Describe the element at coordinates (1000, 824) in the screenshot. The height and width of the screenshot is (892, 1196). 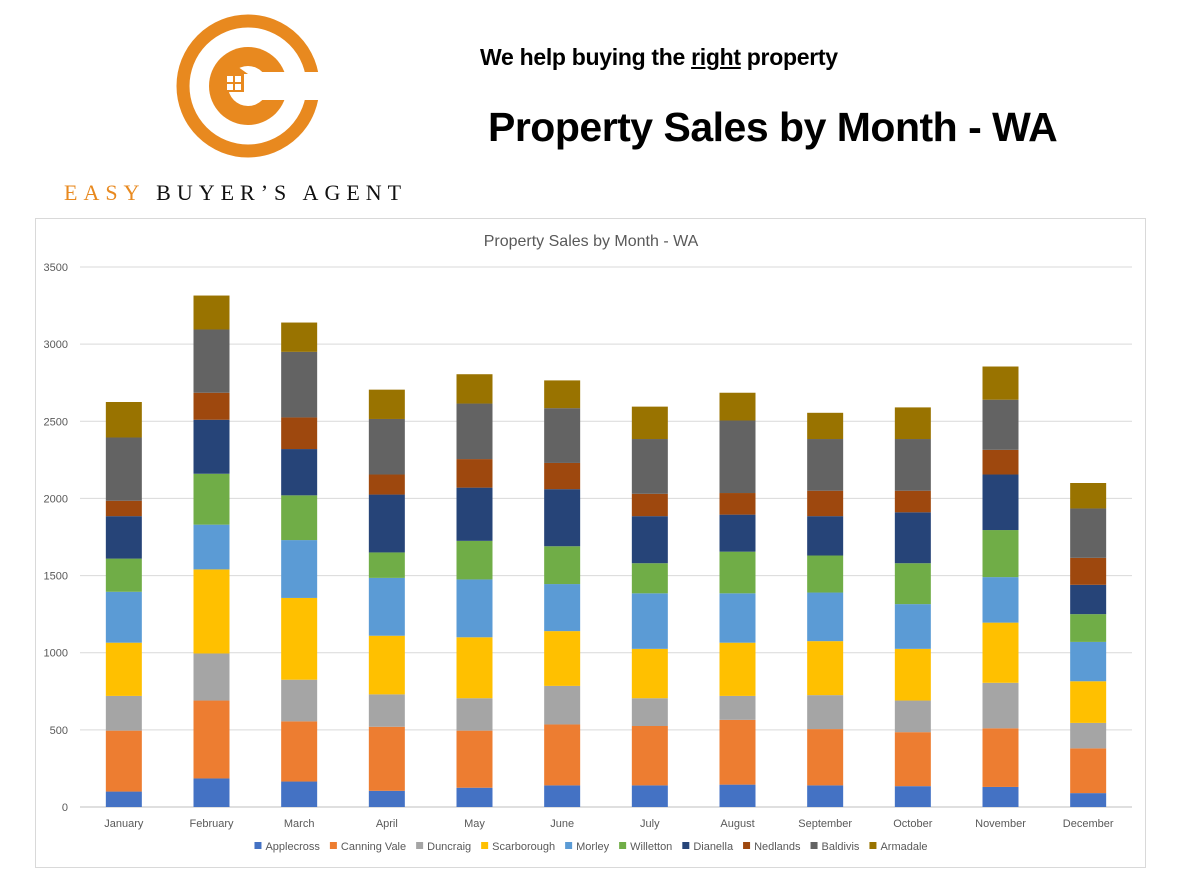
I see `x-tick-label: November` at that location.